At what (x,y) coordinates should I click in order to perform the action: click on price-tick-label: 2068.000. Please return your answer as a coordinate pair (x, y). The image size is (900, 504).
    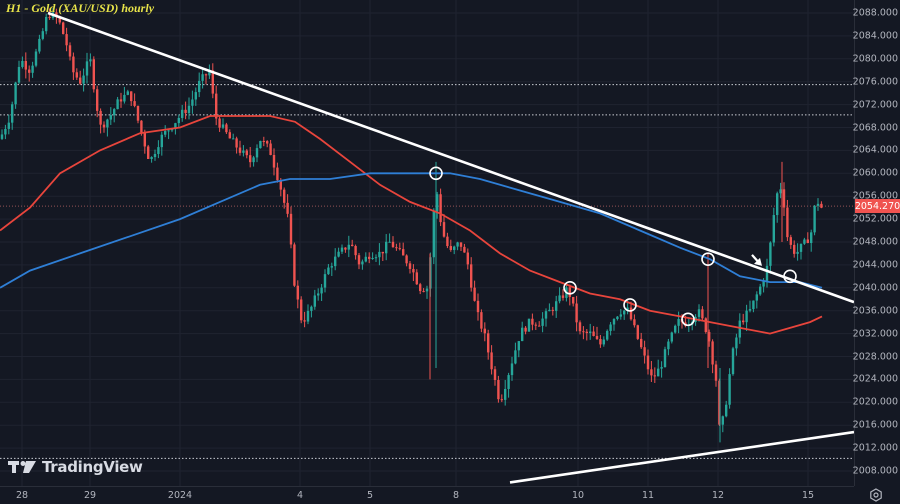
    Looking at the image, I should click on (875, 127).